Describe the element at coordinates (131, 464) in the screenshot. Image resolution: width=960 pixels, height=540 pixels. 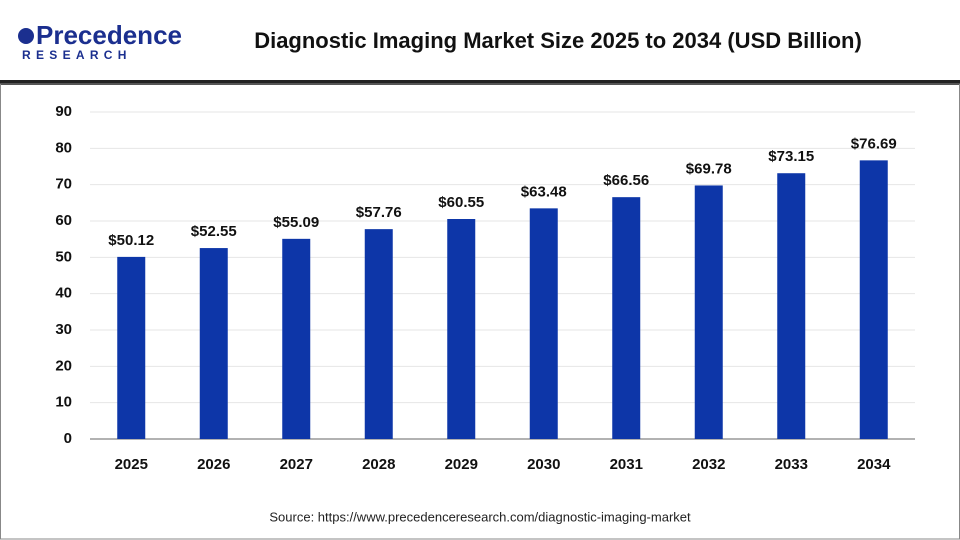
I see `x-tick-label: 2025` at that location.